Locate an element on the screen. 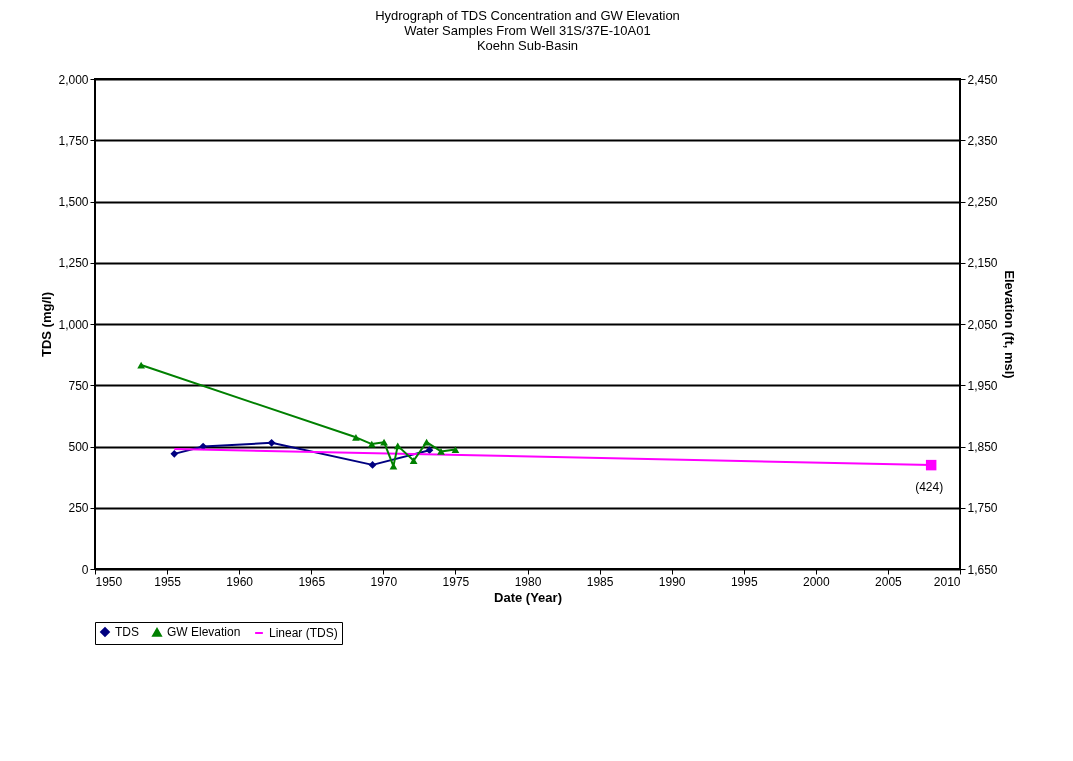 The height and width of the screenshot is (761, 1073). y-tick-label: 1,750 is located at coordinates (73, 140).